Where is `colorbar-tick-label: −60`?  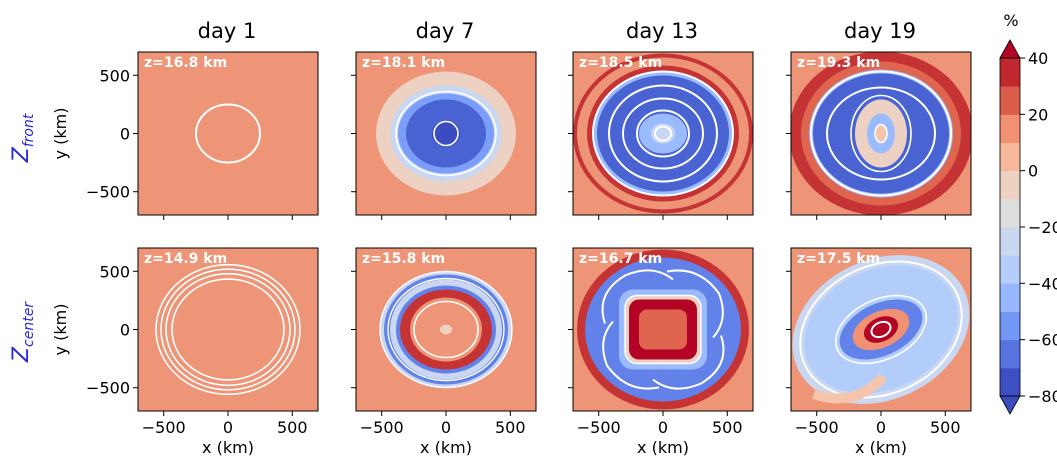 colorbar-tick-label: −60 is located at coordinates (1042, 340).